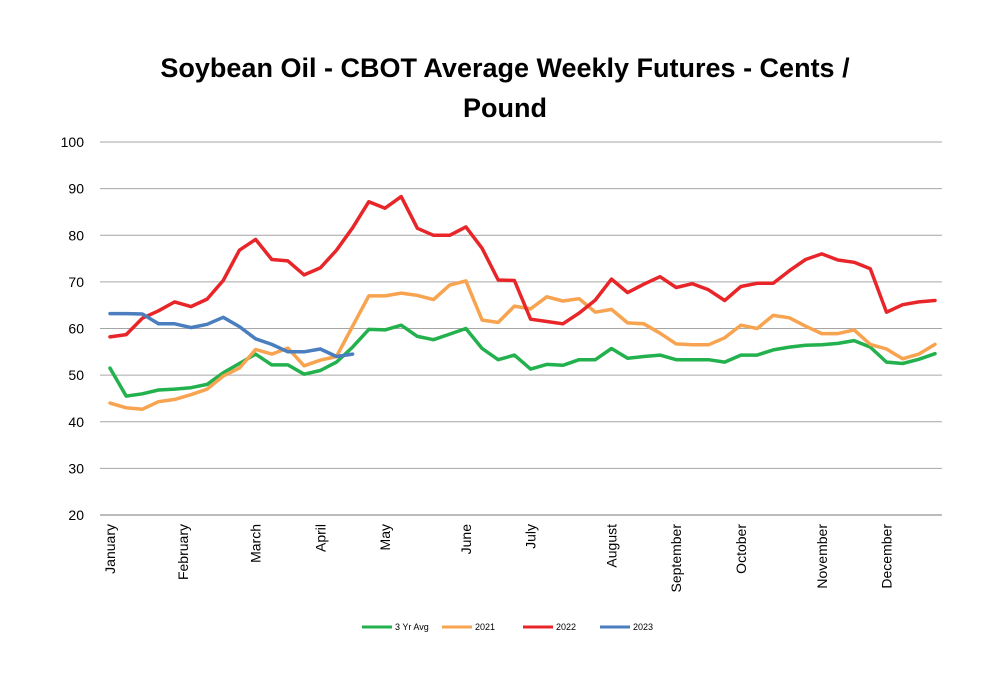 This screenshot has height=674, width=1005. I want to click on y-tick-label: 50, so click(76, 375).